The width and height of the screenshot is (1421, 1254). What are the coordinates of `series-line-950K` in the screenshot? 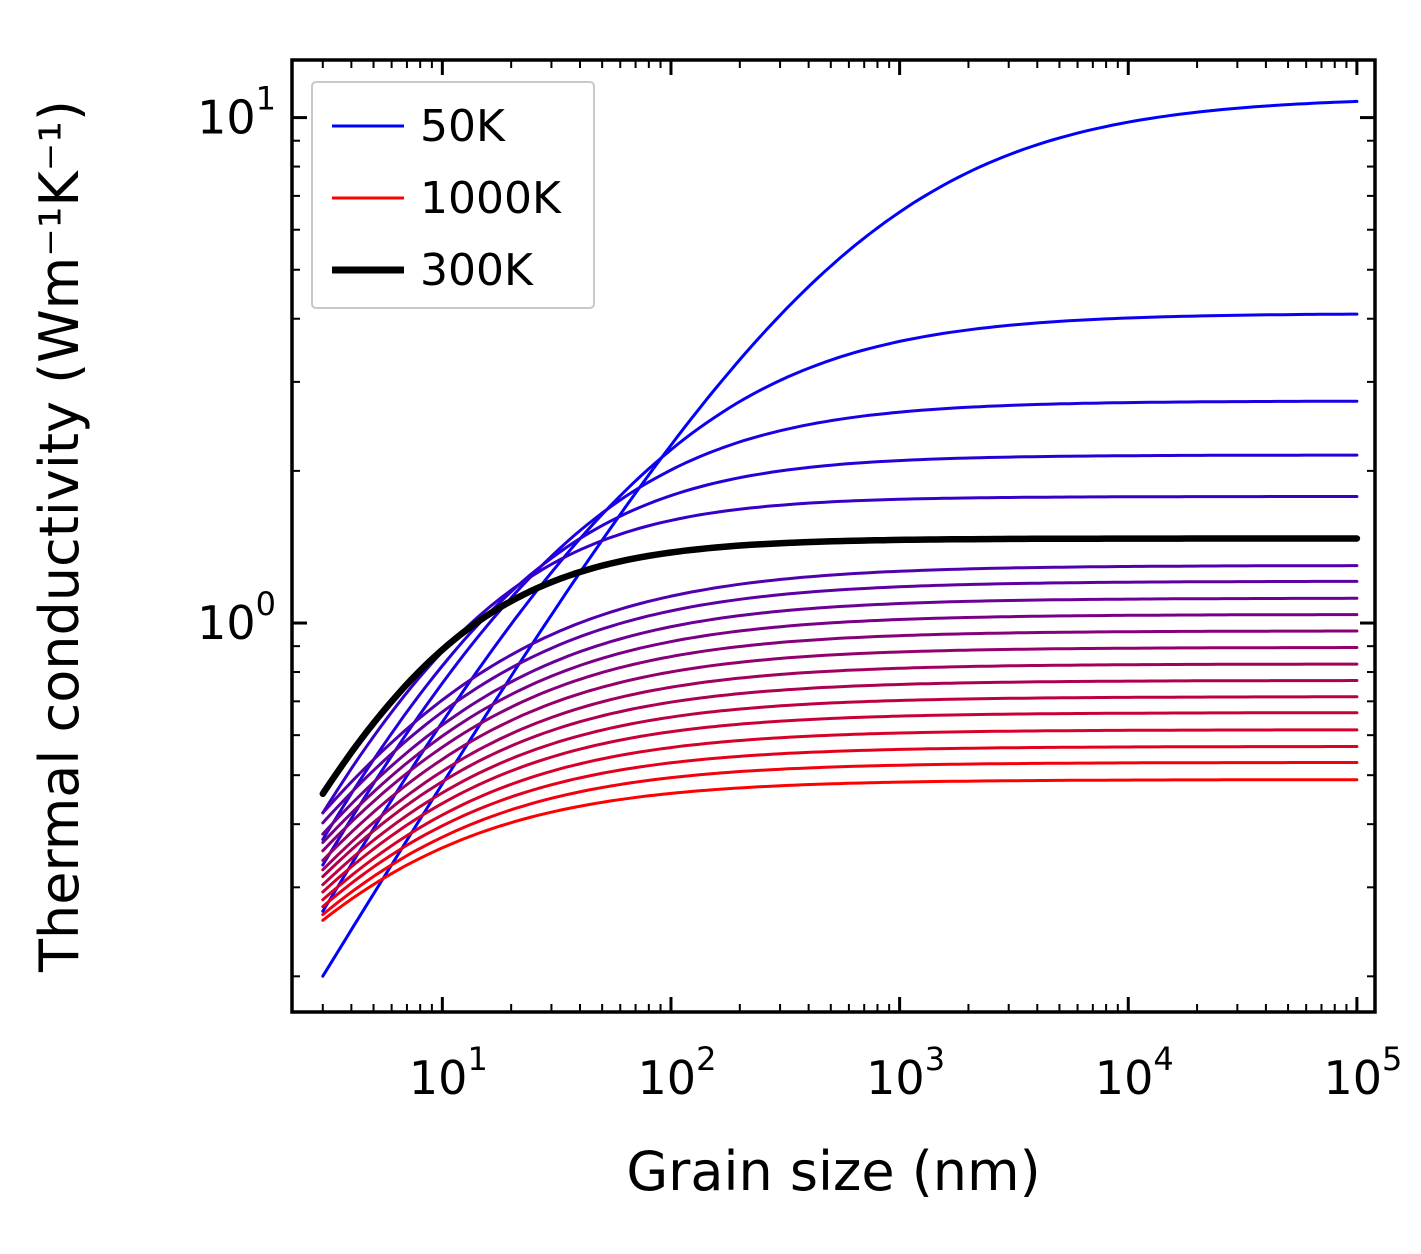 It's located at (840, 839).